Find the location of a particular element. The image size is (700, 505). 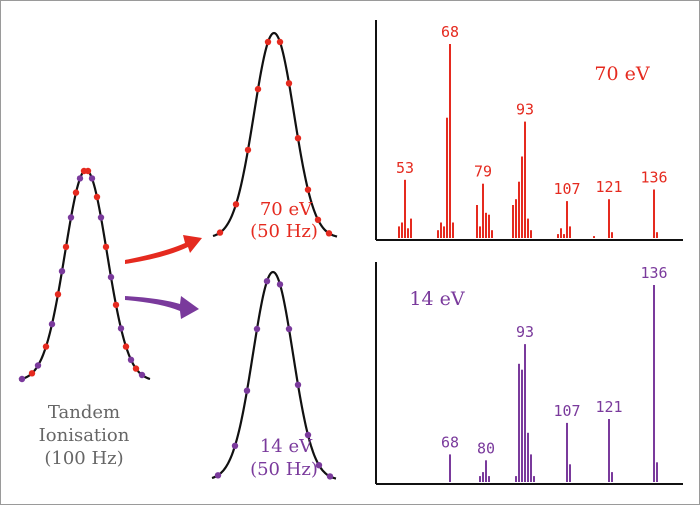

spectrum-peak-label: 53 is located at coordinates (405, 168).